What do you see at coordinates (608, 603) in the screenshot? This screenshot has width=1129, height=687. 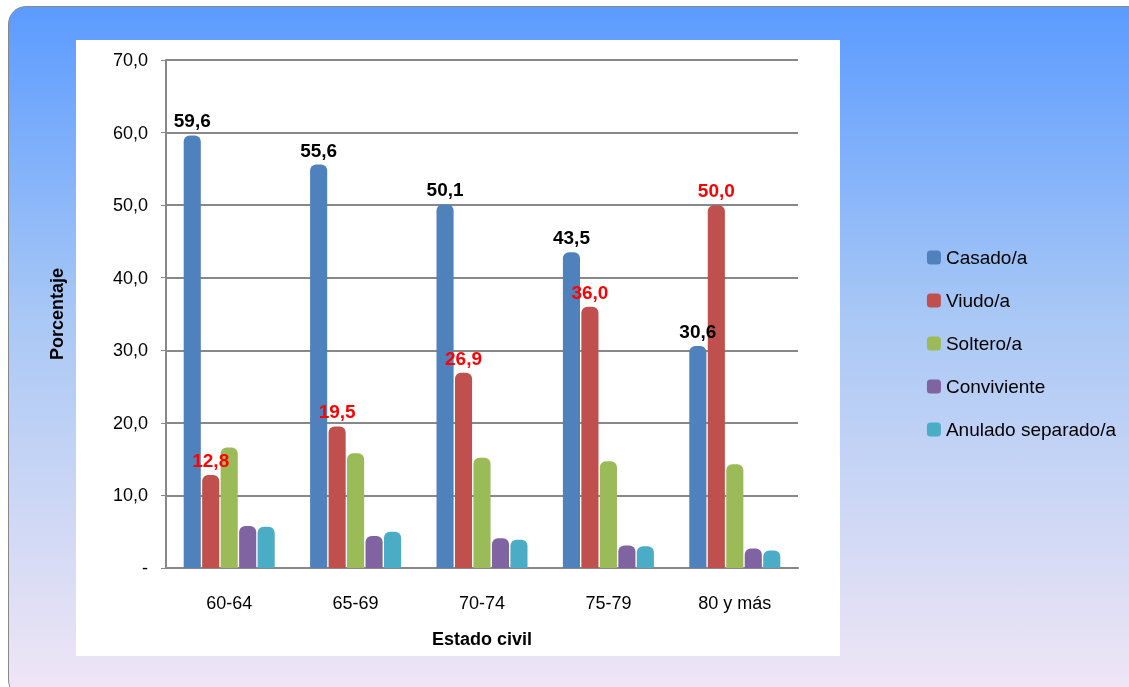 I see `x-tick-label: 75-79` at bounding box center [608, 603].